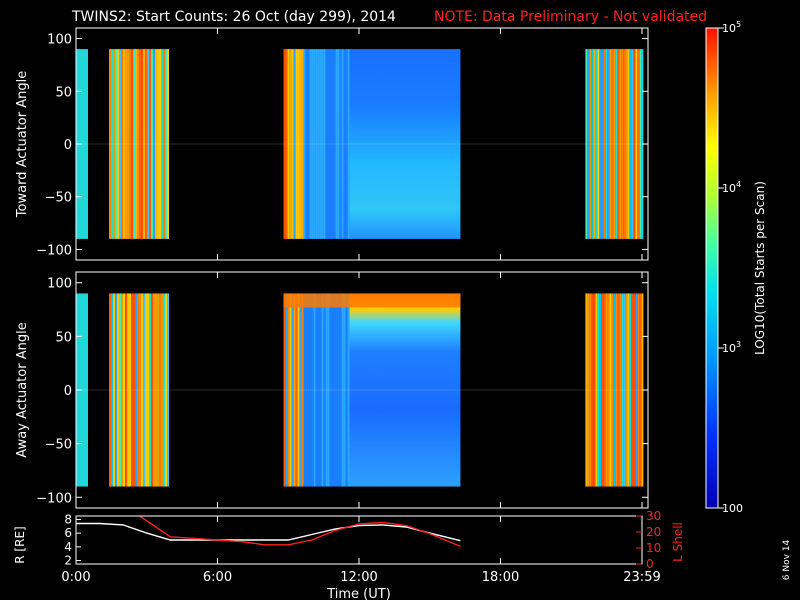 The width and height of the screenshot is (800, 600). Describe the element at coordinates (68, 145) in the screenshot. I see `ytick-label: 0` at that location.